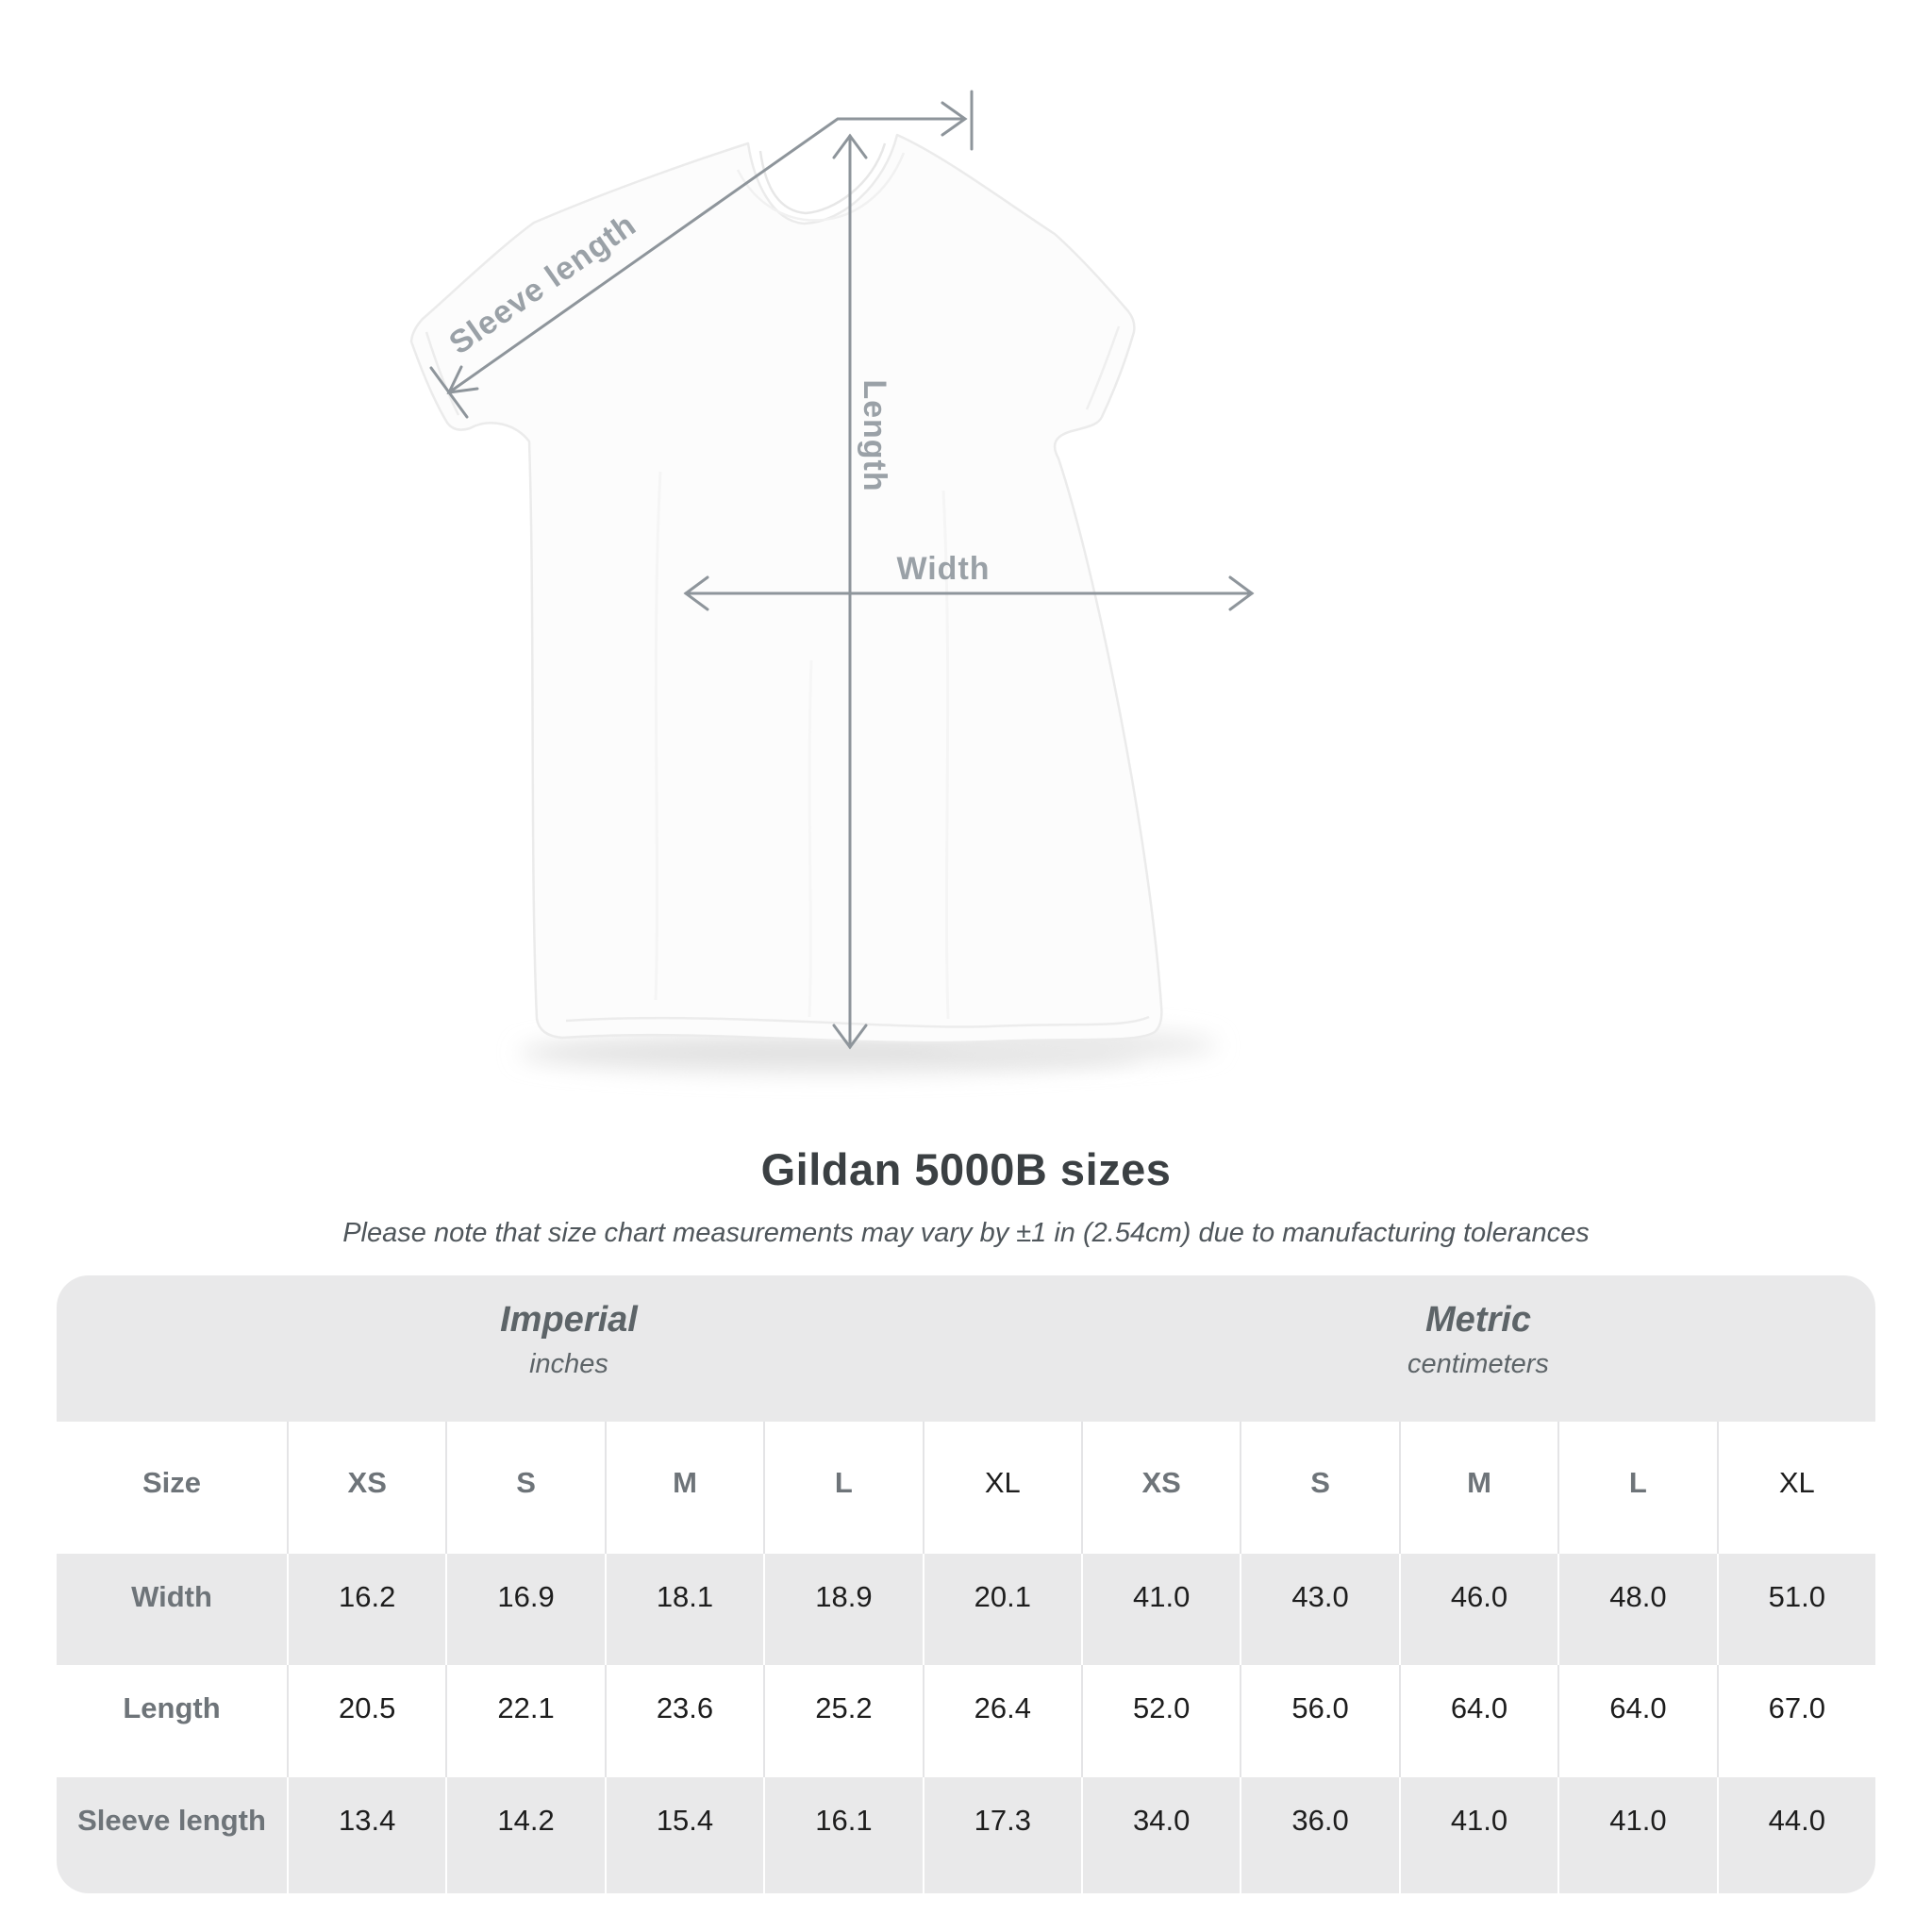 The height and width of the screenshot is (1932, 1932). Describe the element at coordinates (843, 1488) in the screenshot. I see `size-col-imperial-l: L` at that location.